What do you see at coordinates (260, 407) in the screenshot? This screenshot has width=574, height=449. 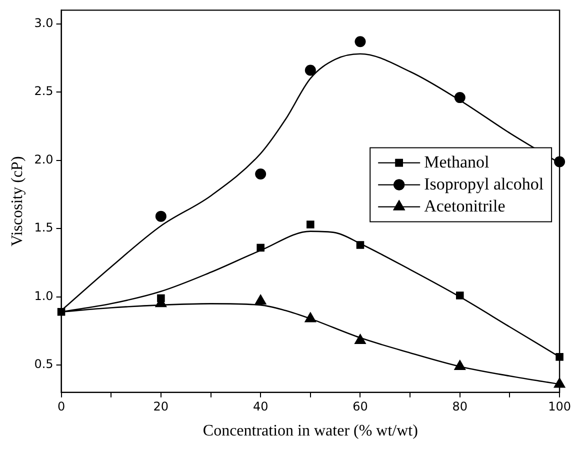 I see `x-tick-label: 40` at bounding box center [260, 407].